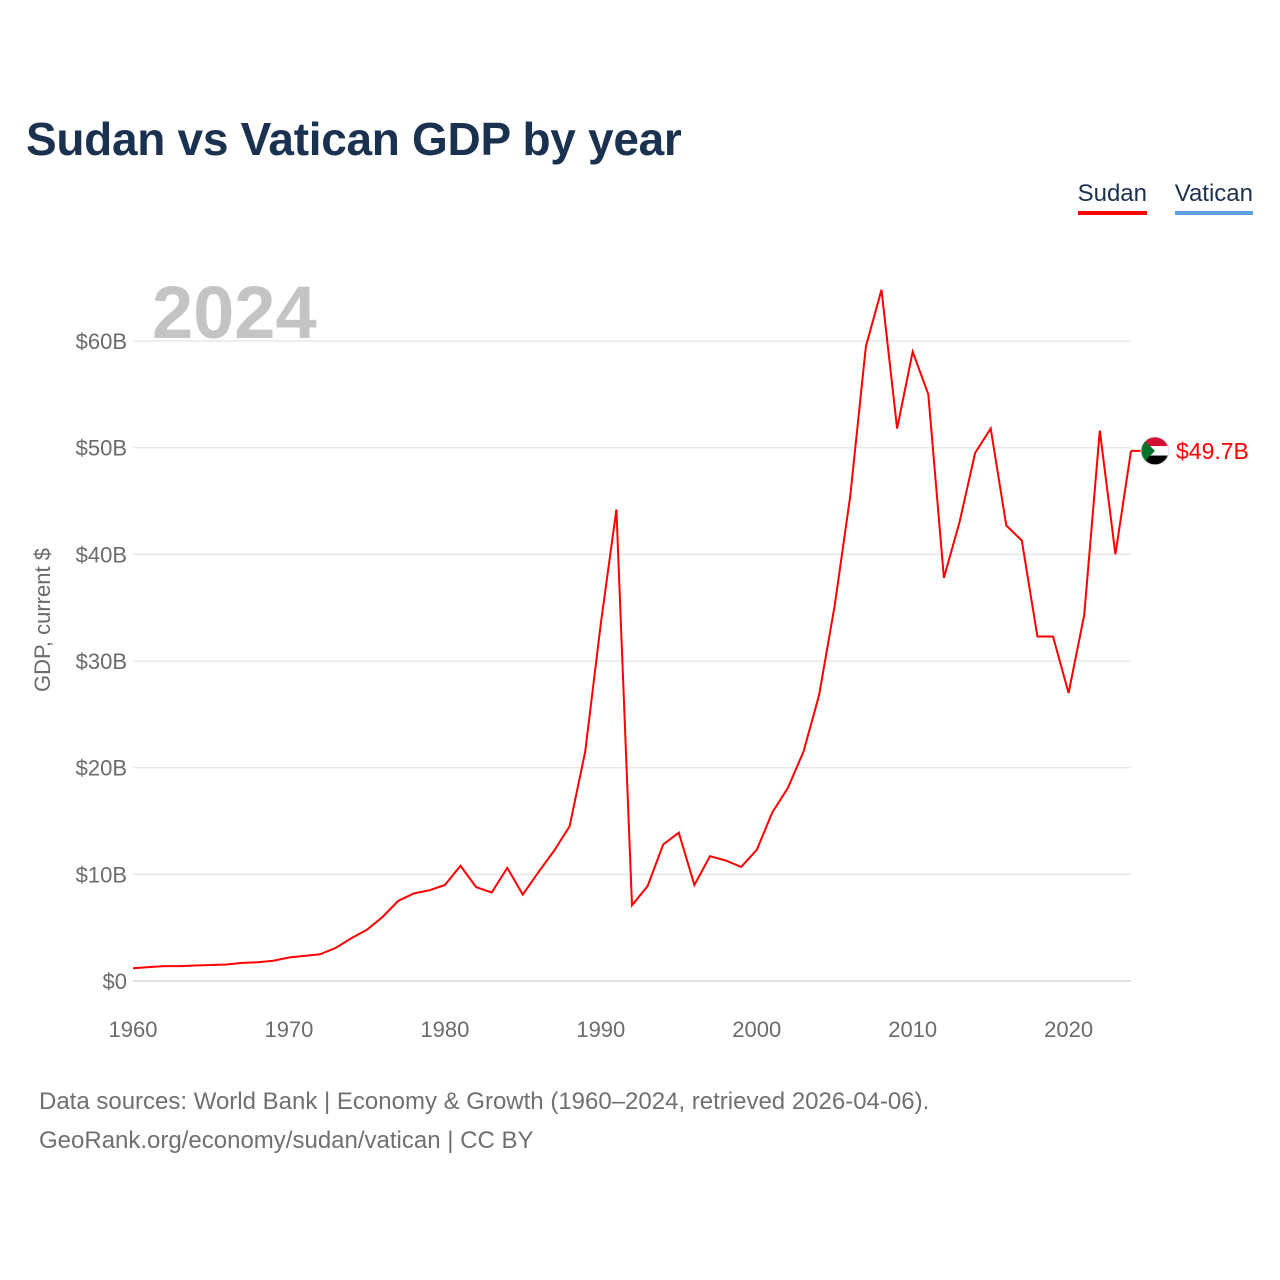 The width and height of the screenshot is (1280, 1280). I want to click on y-tick-label: $20B, so click(101, 768).